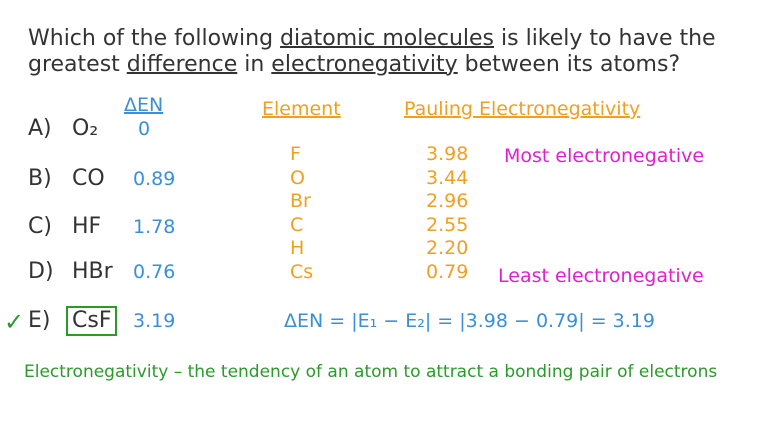 The width and height of the screenshot is (760, 427). Describe the element at coordinates (447, 201) in the screenshot. I see `electronegativity: 2.96` at that location.